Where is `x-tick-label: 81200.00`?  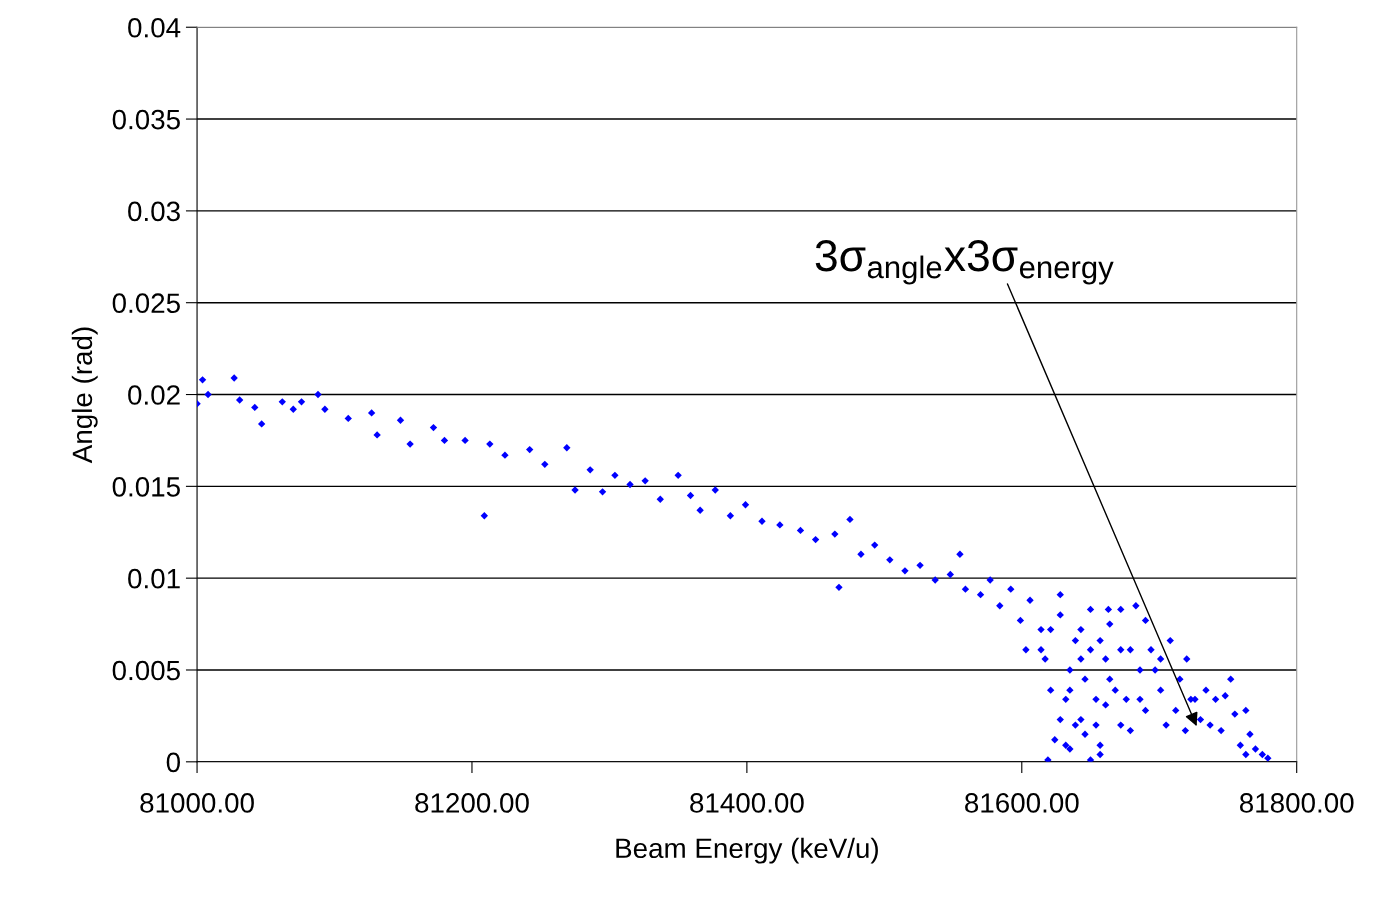
x-tick-label: 81200.00 is located at coordinates (472, 803).